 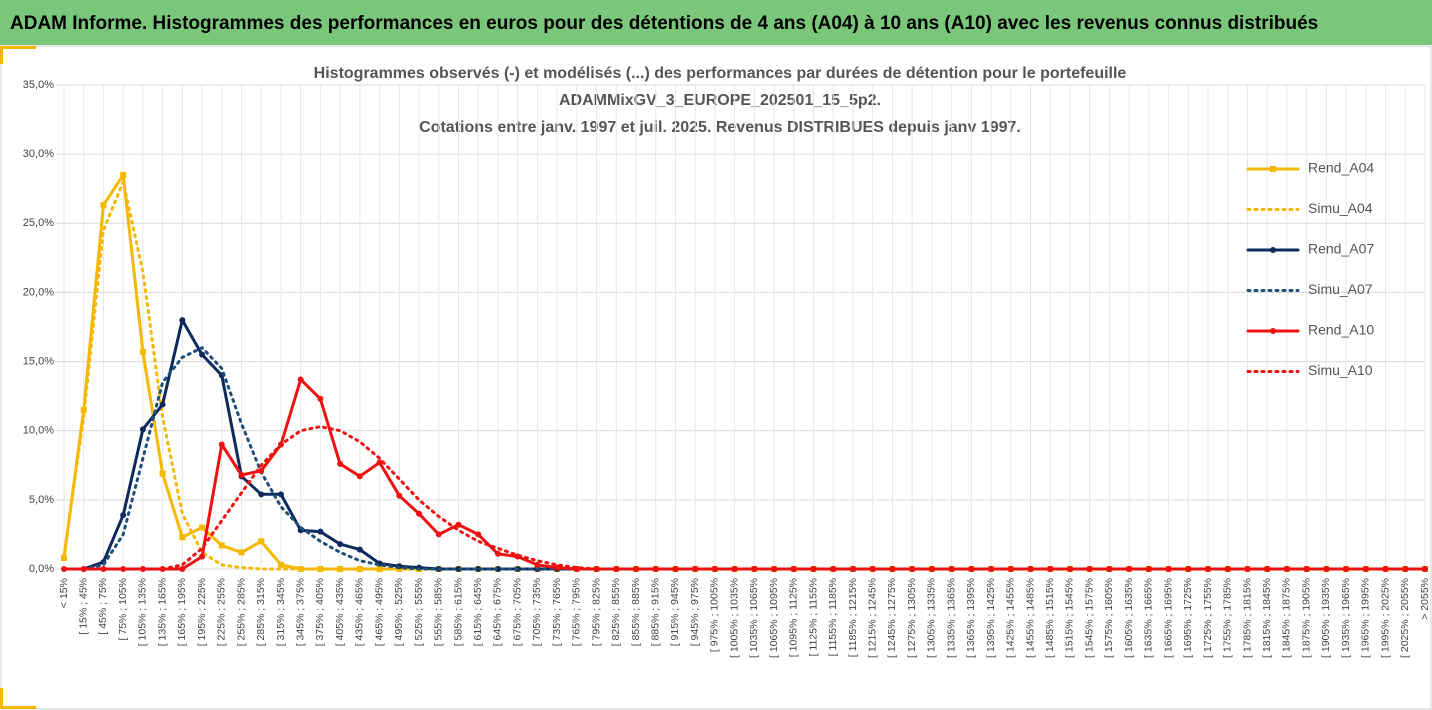 I want to click on x-tick-label: [ 225% ; 255%, so click(x=222, y=612).